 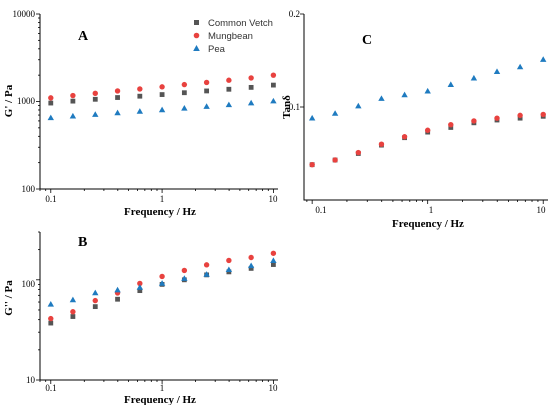 I want to click on panel-a-ytick-100: 100, so click(x=29, y=189).